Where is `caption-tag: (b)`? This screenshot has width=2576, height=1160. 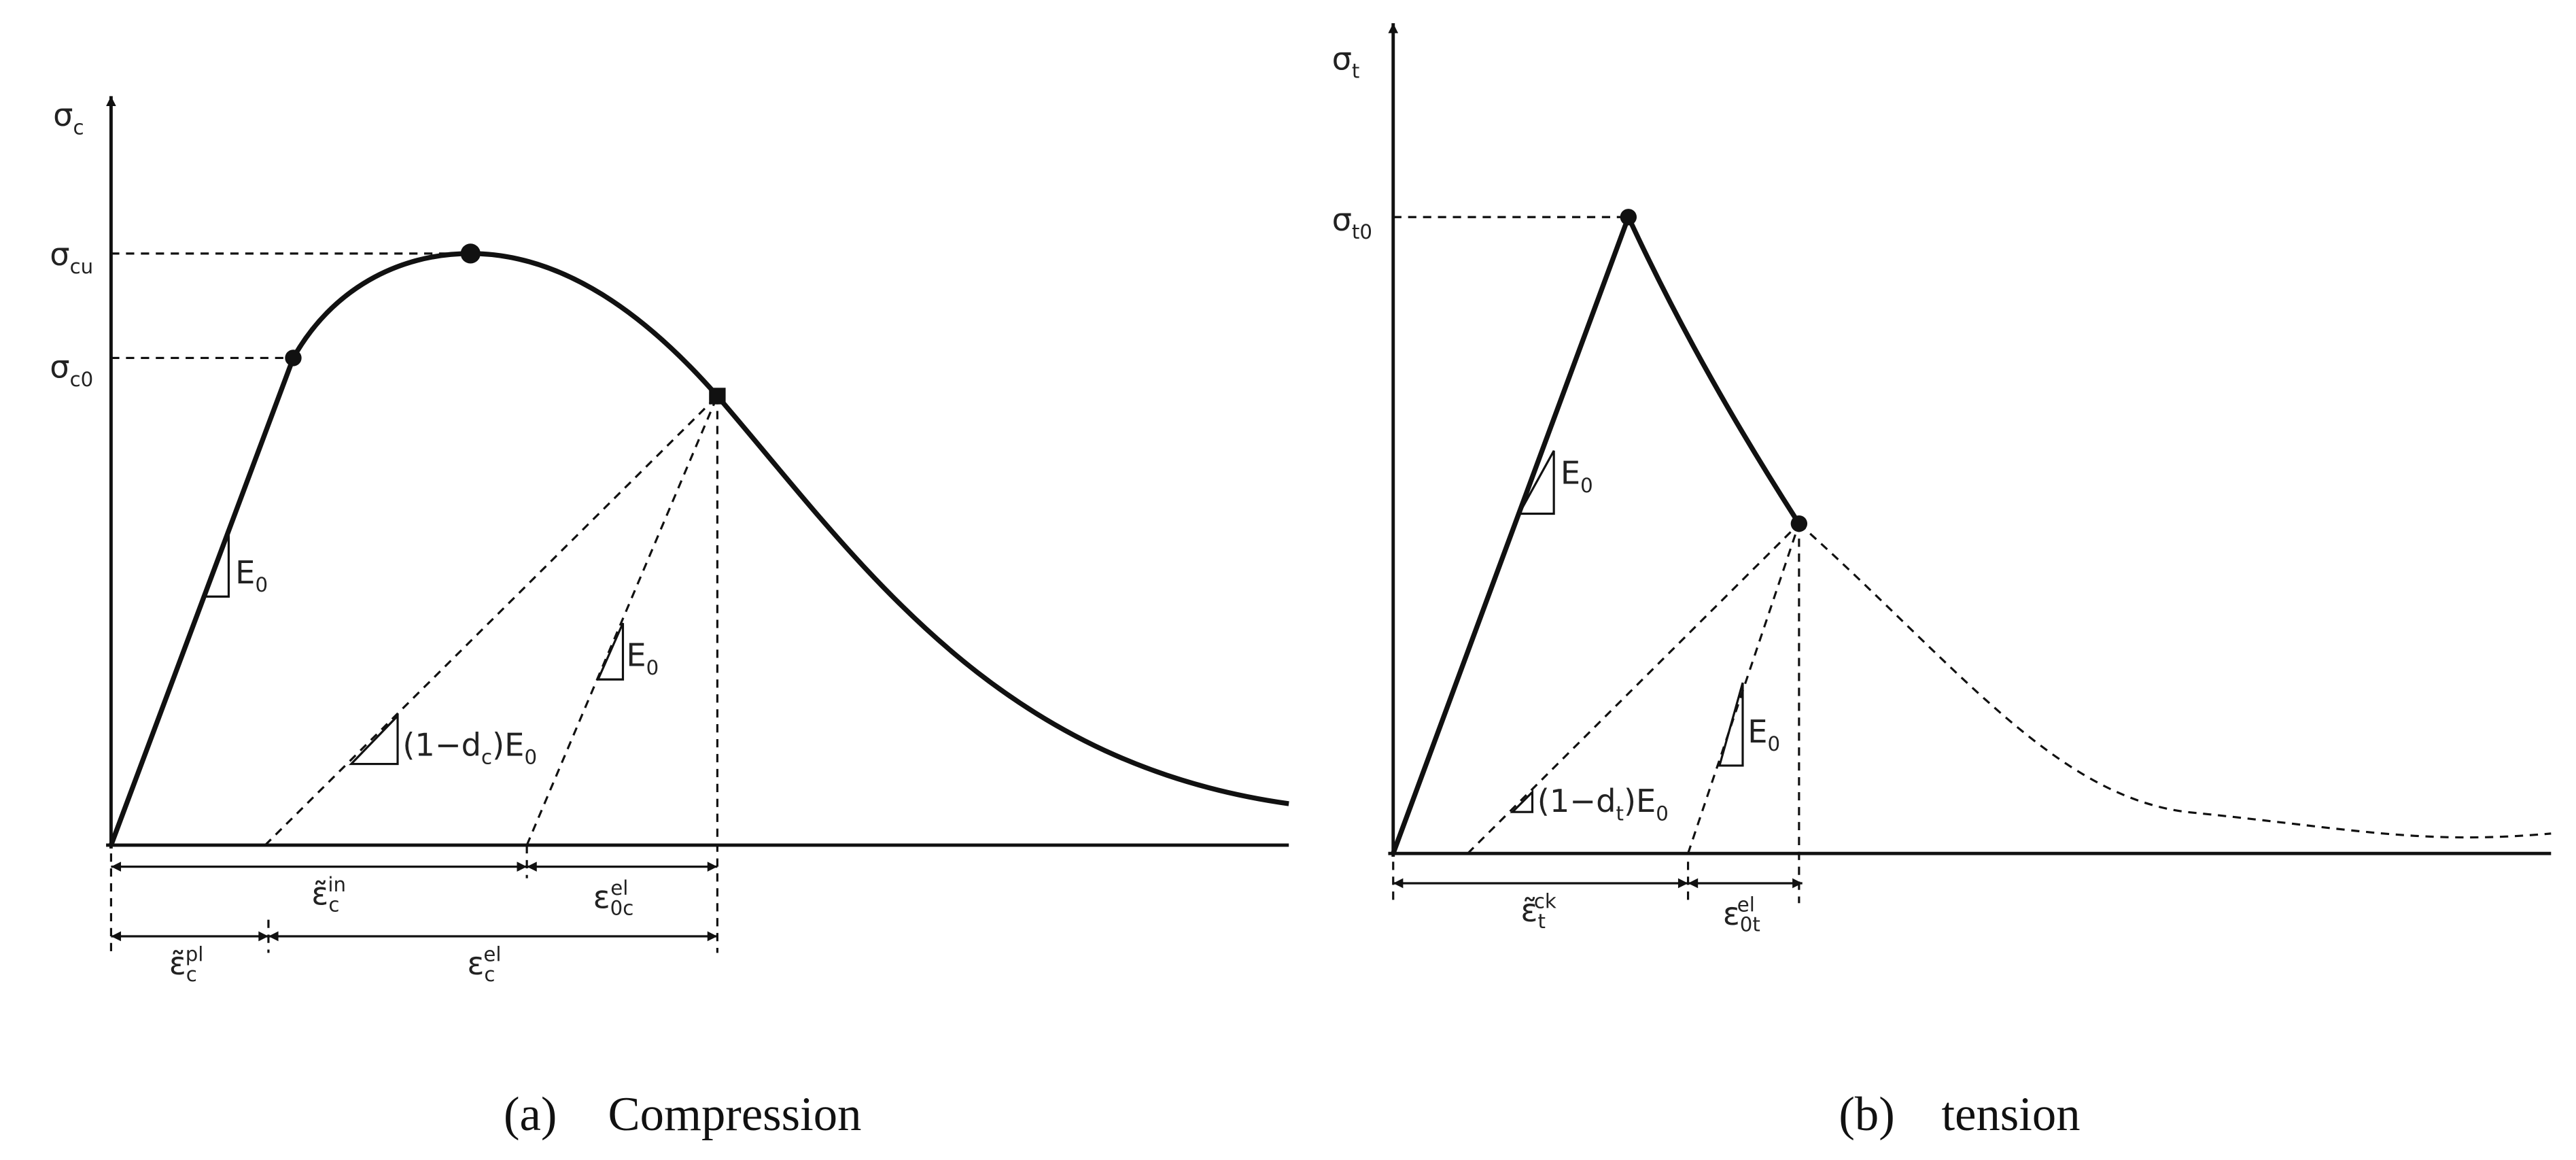
caption-tag: (b) is located at coordinates (1866, 1114).